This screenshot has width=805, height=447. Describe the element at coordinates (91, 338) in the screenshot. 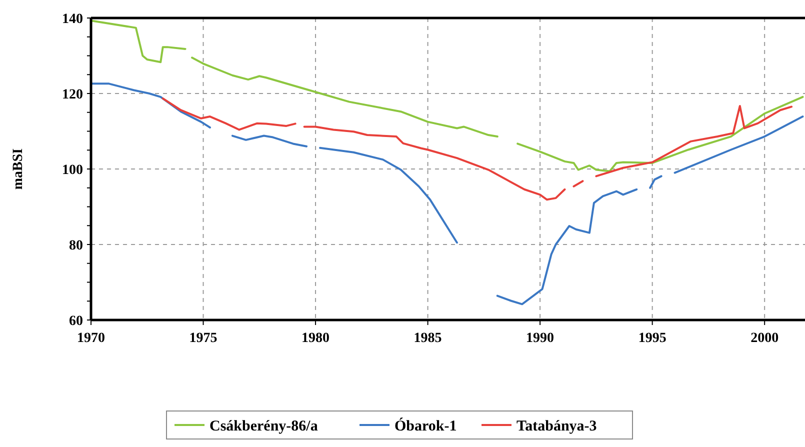

I see `x-tick-label: 1970` at that location.